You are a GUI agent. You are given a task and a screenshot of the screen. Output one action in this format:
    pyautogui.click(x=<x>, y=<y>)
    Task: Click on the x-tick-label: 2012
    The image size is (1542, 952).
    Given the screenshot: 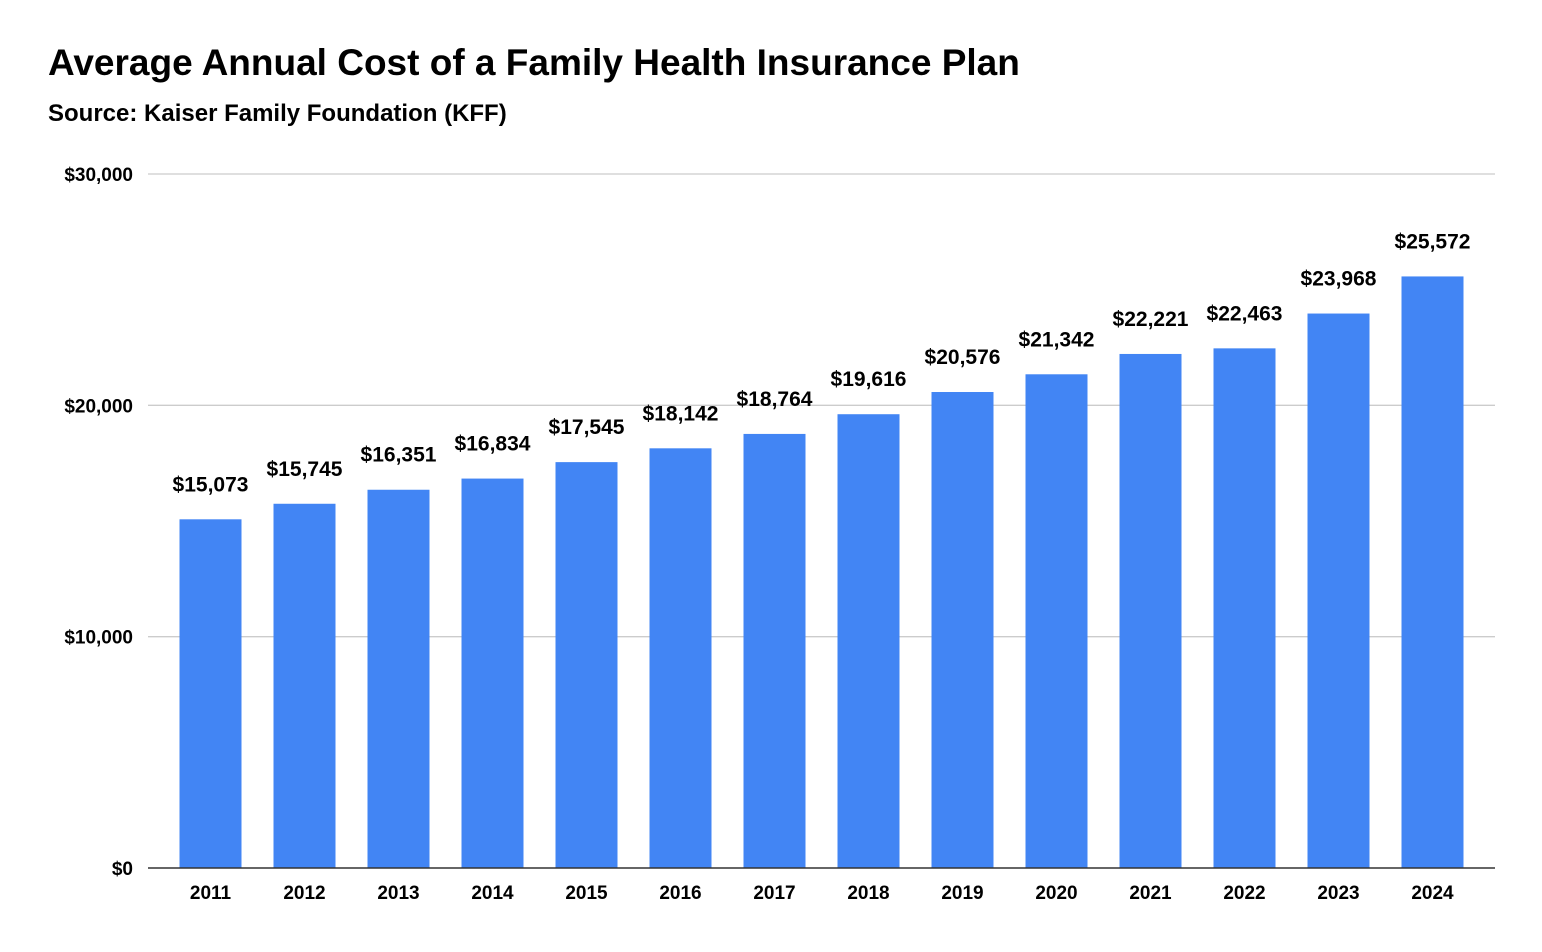 What is the action you would take?
    pyautogui.click(x=304, y=893)
    